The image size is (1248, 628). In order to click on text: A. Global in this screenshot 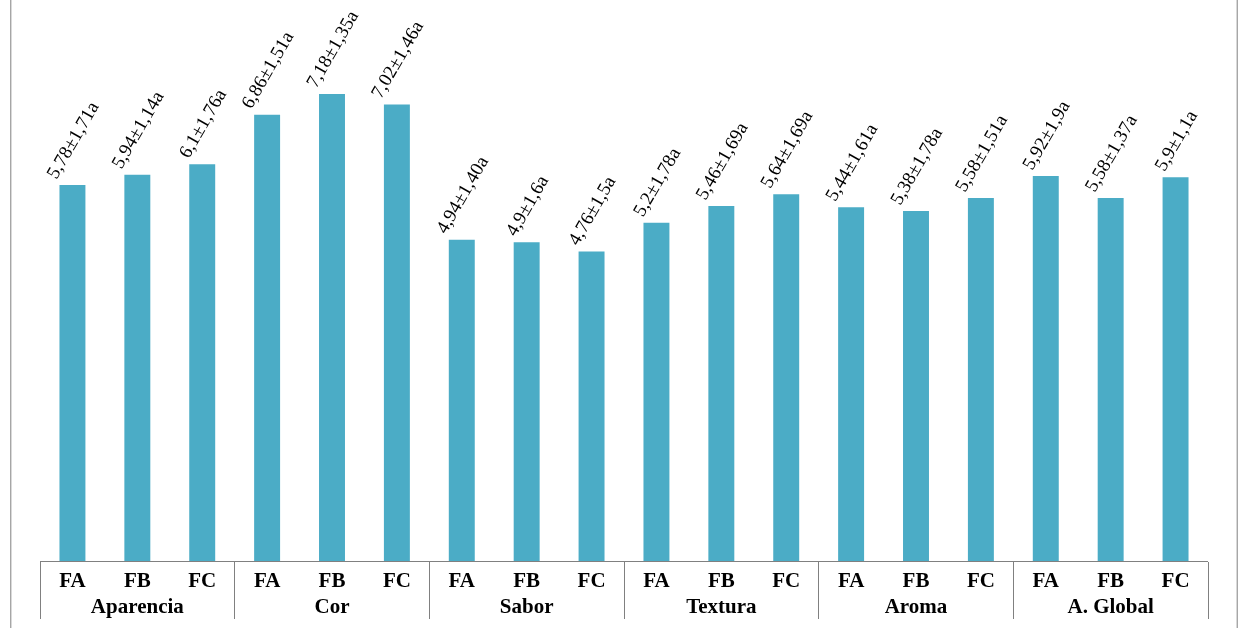, I will do `click(1110, 606)`.